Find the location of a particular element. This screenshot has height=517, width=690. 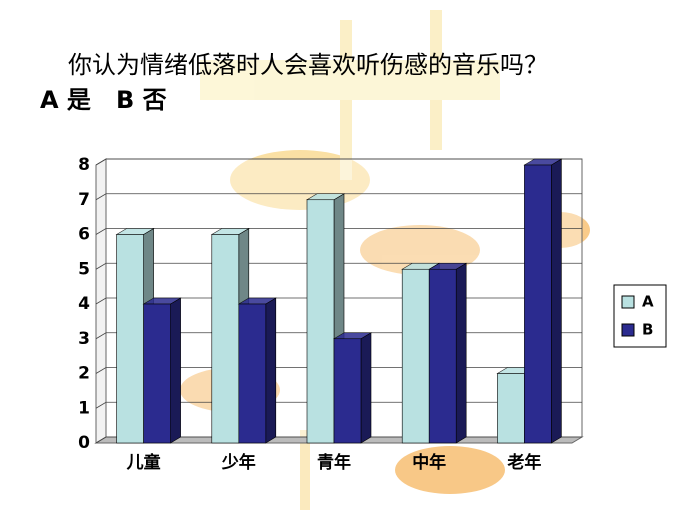

x-tick-label: 青年 is located at coordinates (334, 462).